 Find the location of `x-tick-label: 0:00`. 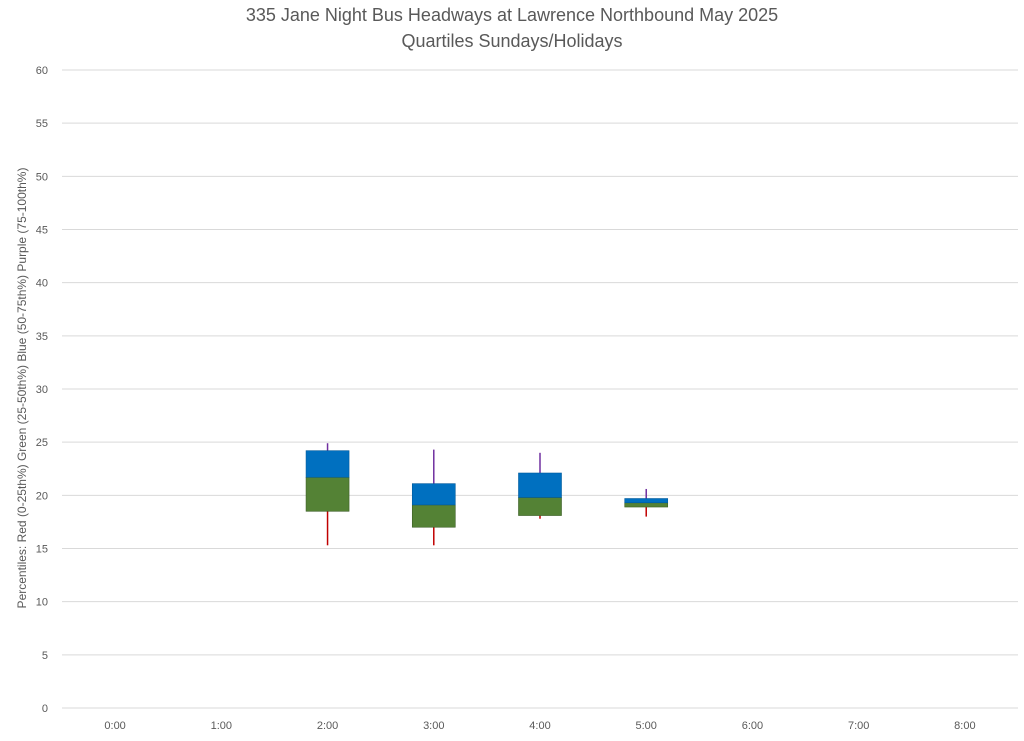

x-tick-label: 0:00 is located at coordinates (114, 726).